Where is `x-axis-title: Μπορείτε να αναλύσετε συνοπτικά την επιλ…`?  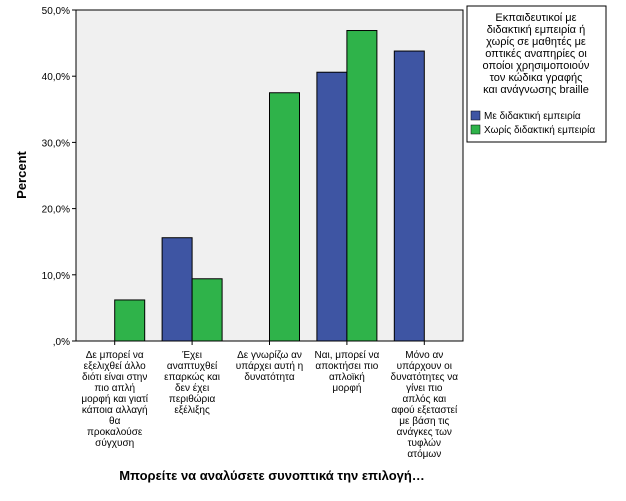 x-axis-title: Μπορείτε να αναλύσετε συνοπτικά την επιλ… is located at coordinates (272, 475).